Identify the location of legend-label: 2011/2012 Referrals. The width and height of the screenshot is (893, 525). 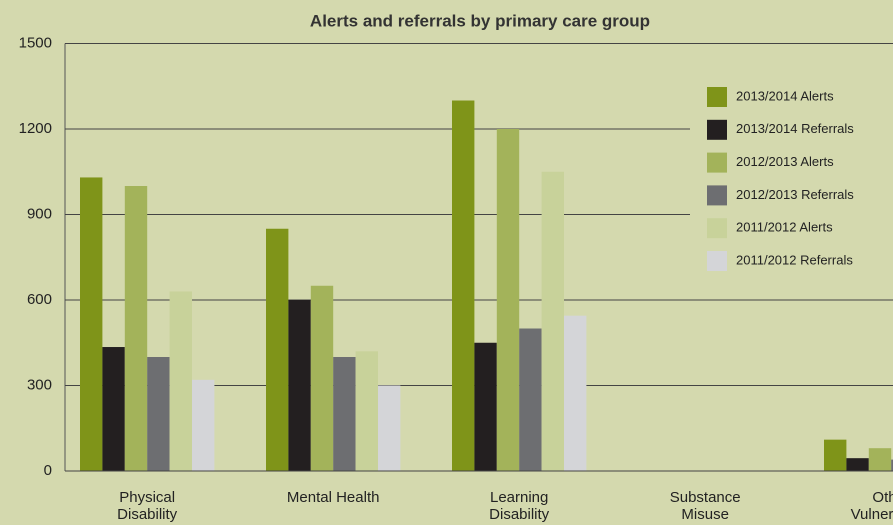
(794, 259).